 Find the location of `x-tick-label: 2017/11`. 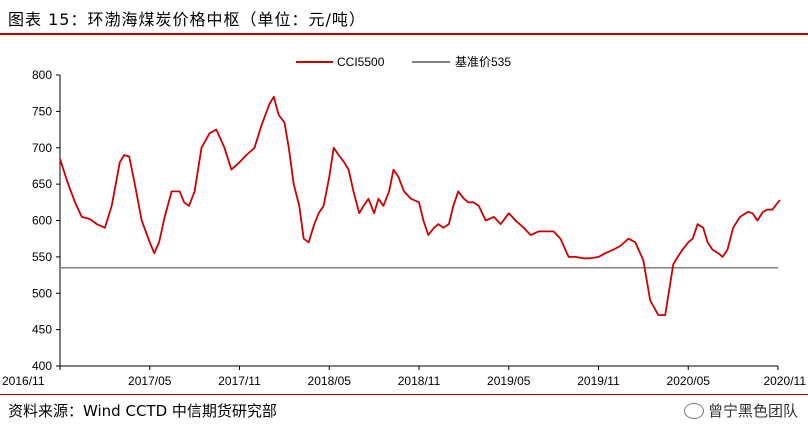

x-tick-label: 2017/11 is located at coordinates (239, 381).